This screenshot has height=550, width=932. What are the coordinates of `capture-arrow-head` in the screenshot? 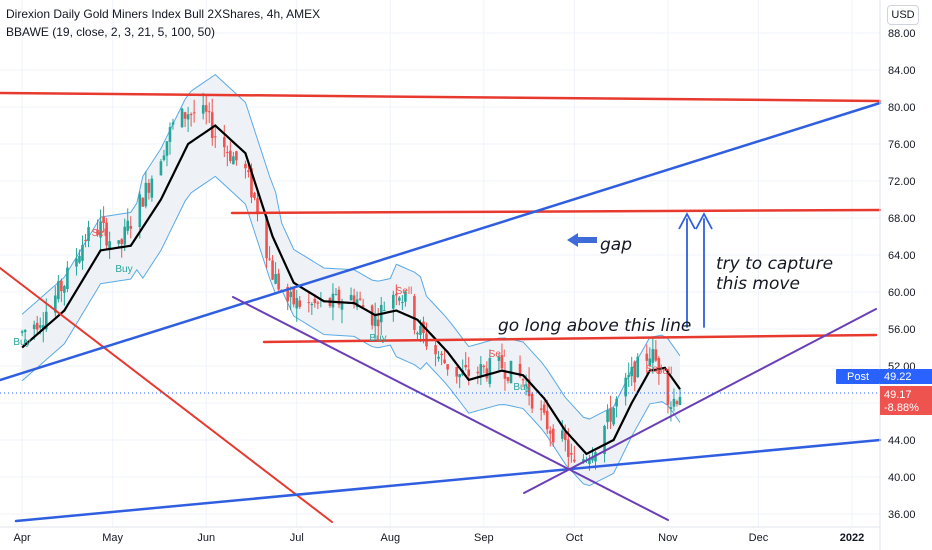 It's located at (687, 221).